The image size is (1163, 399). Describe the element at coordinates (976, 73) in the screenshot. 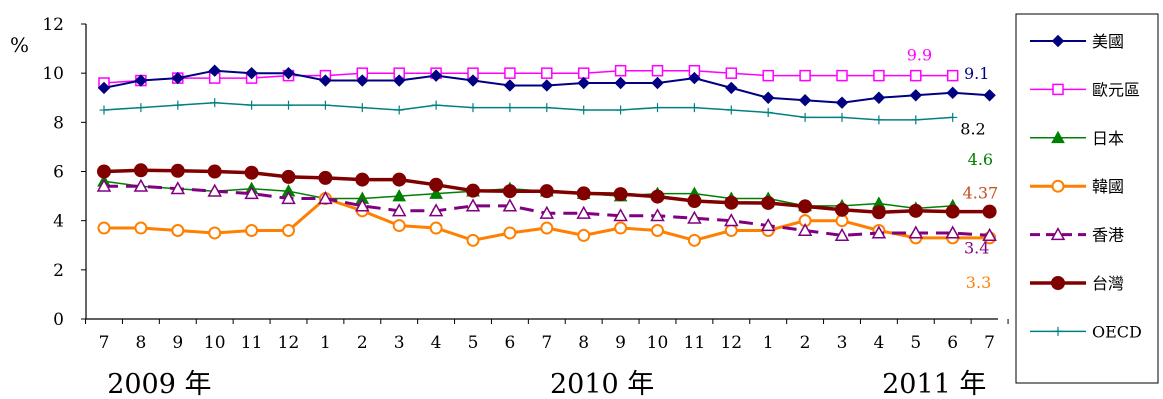

I see `data-annotation: 9.1` at that location.